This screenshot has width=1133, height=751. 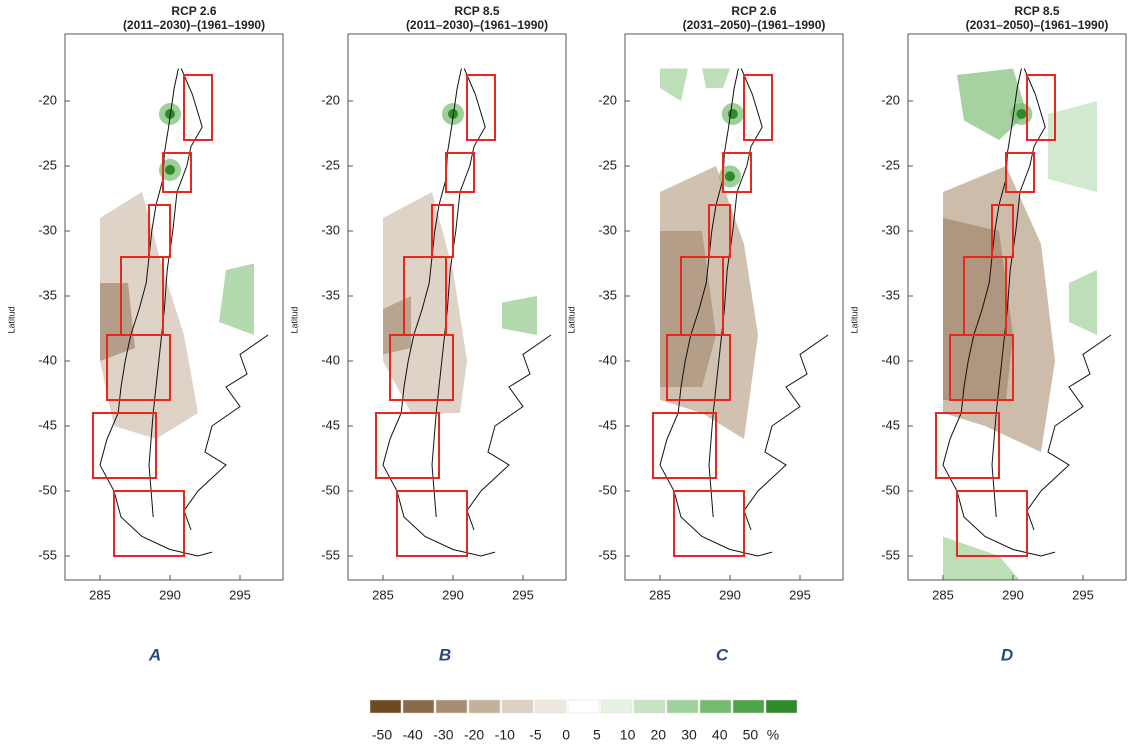 What do you see at coordinates (597, 735) in the screenshot?
I see `colorbar-label: 5` at bounding box center [597, 735].